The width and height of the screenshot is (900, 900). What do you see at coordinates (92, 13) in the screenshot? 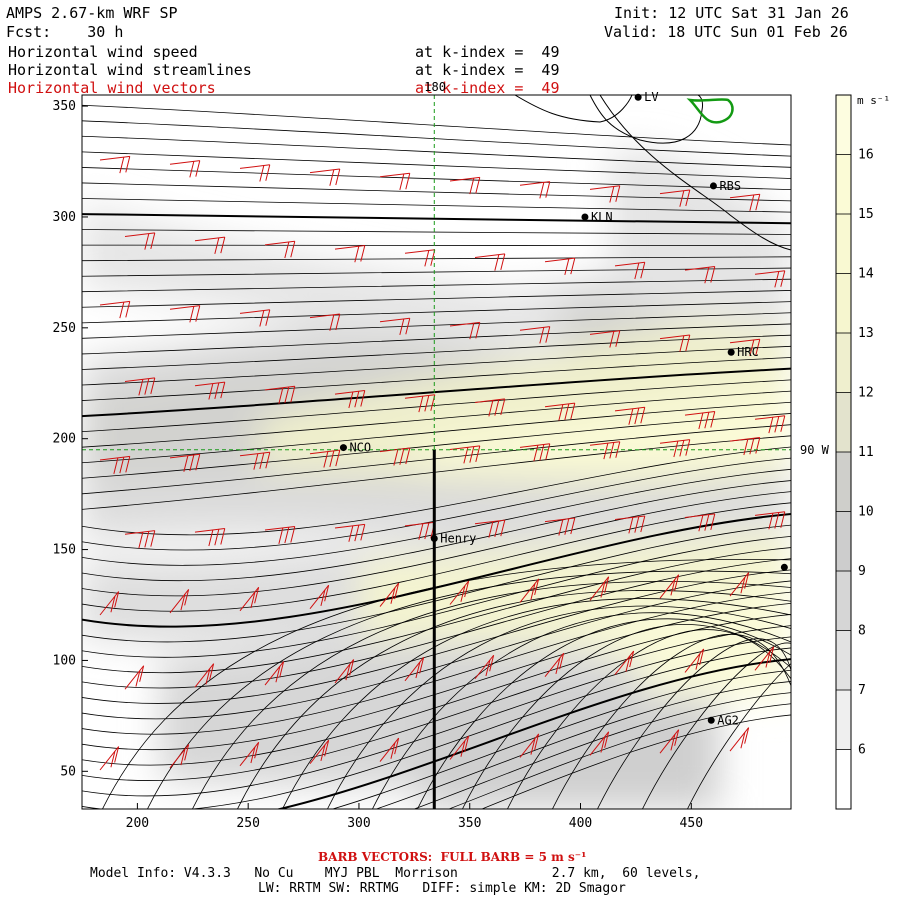
I see `model-title: AMPS 2.67-km WRF SP` at bounding box center [92, 13].